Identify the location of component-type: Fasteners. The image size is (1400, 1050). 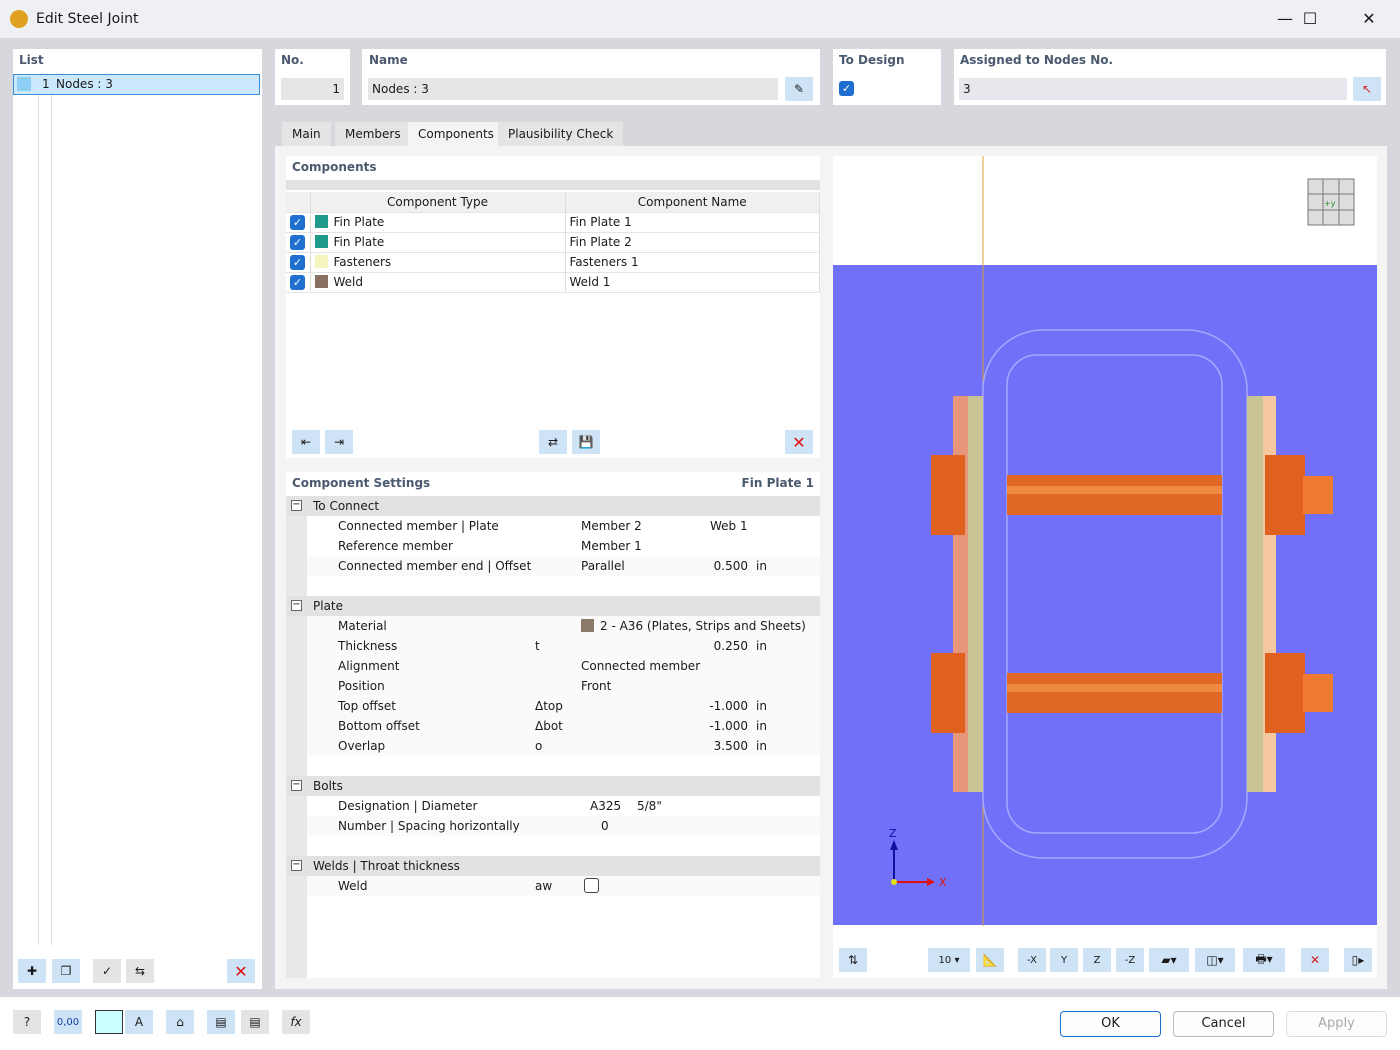
(362, 262).